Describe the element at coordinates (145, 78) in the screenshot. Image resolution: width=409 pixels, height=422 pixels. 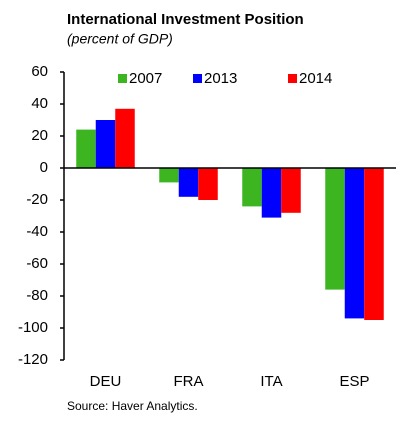
I see `legend-label: 2007` at that location.